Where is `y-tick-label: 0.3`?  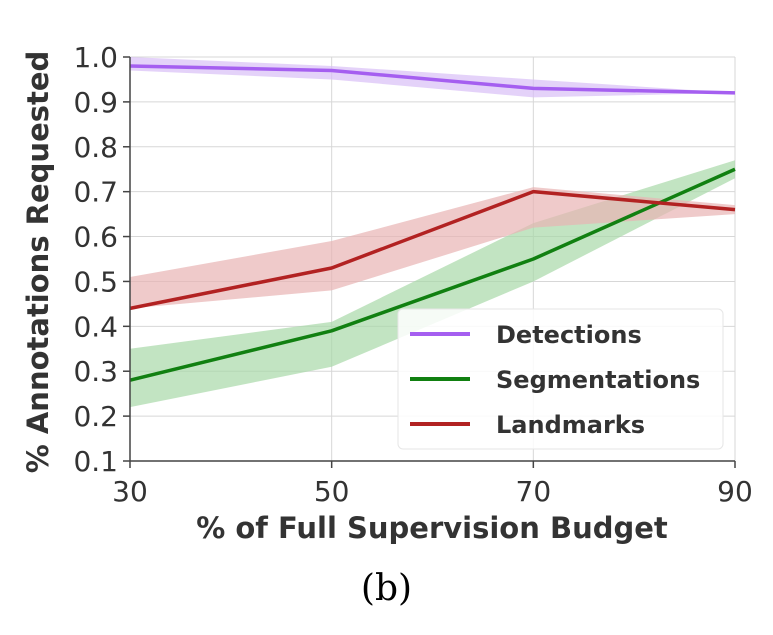
y-tick-label: 0.3 is located at coordinates (95, 371).